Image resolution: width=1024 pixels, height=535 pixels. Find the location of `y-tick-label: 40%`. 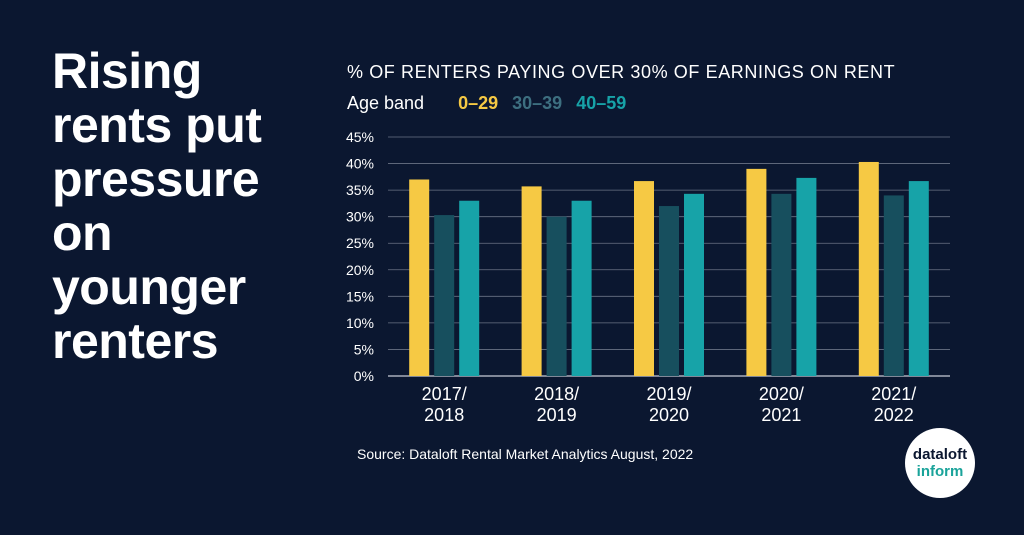

y-tick-label: 40% is located at coordinates (360, 164).